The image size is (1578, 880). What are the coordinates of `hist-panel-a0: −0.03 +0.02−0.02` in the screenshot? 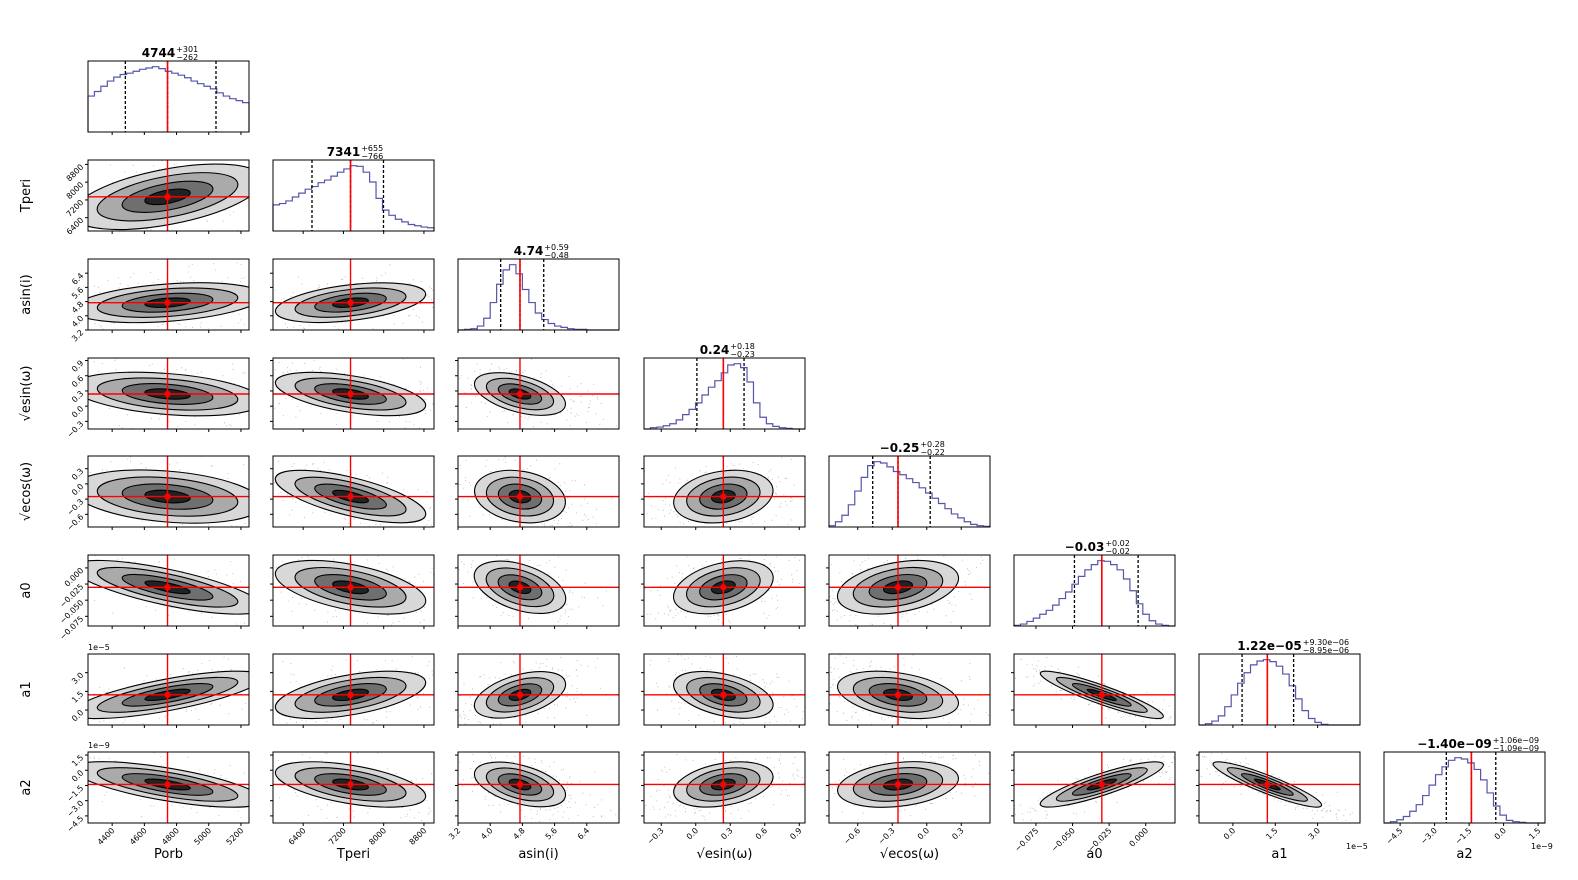 It's located at (1094, 584).